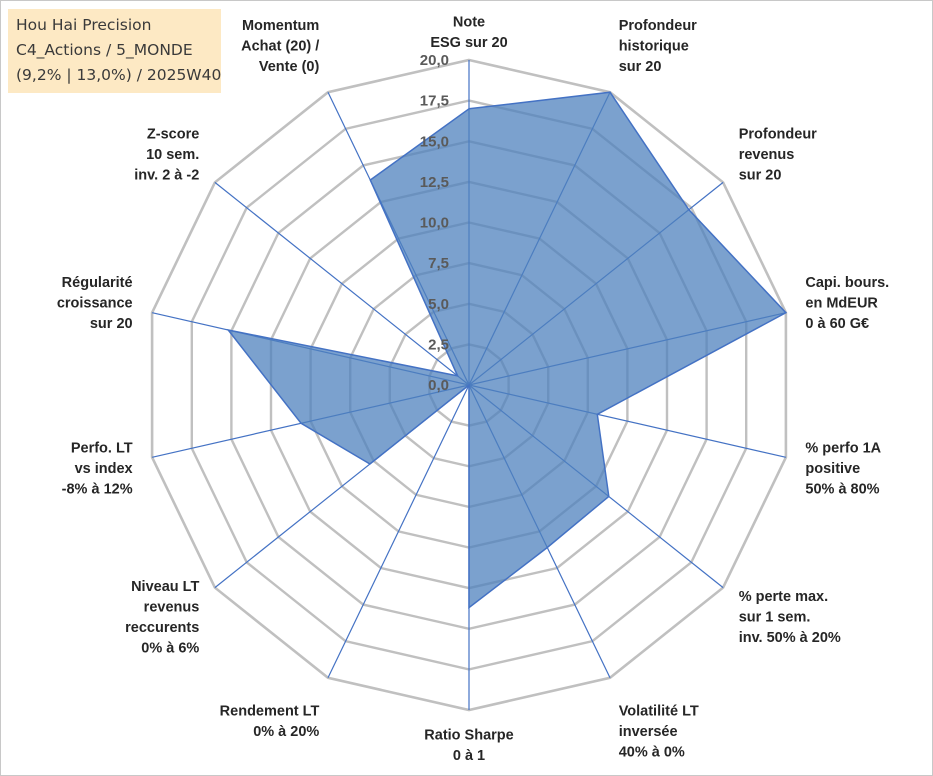 The image size is (933, 776). I want to click on axis-label: reccurents, so click(162, 628).